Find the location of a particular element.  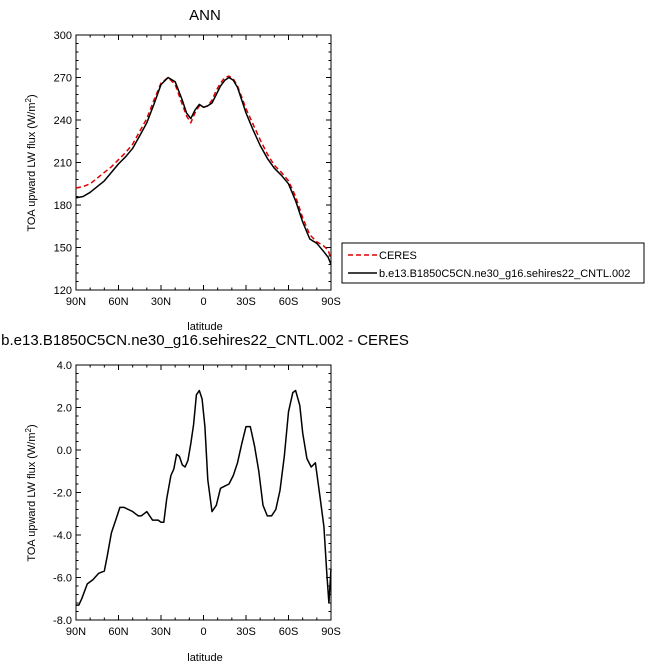

y-tick-label: 300 is located at coordinates (63, 36).